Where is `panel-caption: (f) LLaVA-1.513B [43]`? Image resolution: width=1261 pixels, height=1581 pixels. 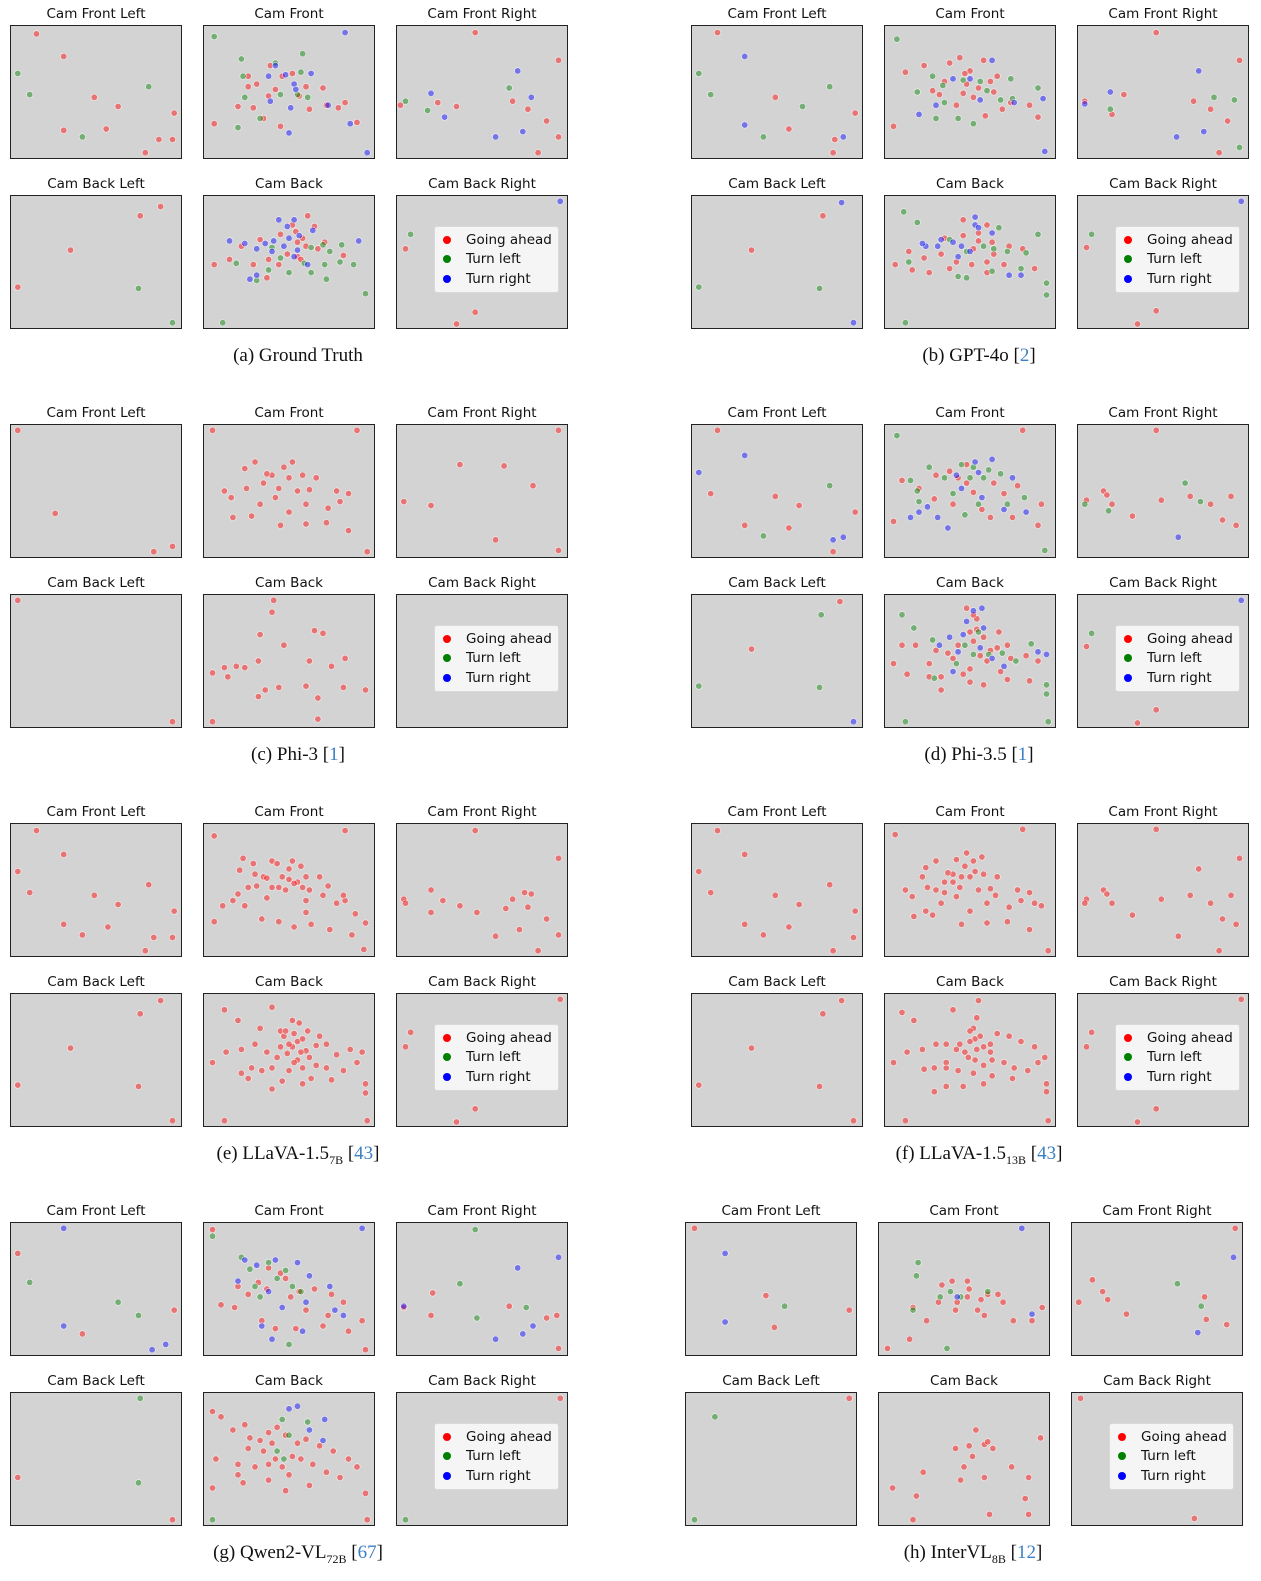 panel-caption: (f) LLaVA-1.513B [43] is located at coordinates (979, 1155).